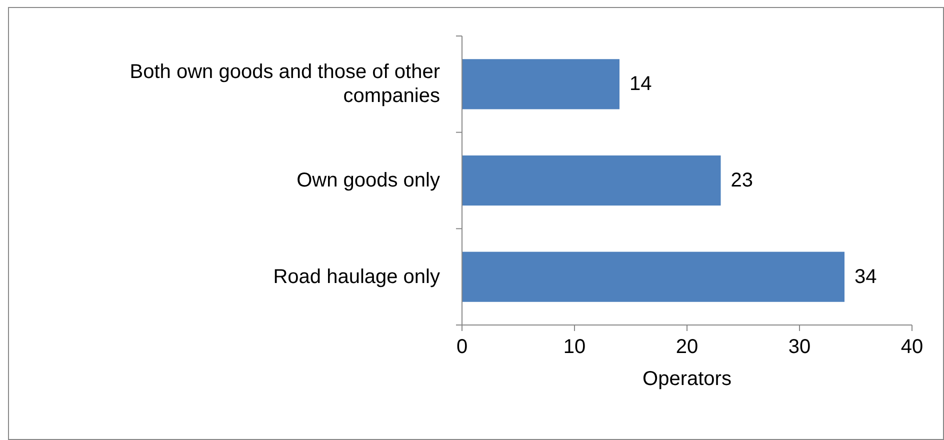 The height and width of the screenshot is (440, 944). Describe the element at coordinates (865, 277) in the screenshot. I see `data-label: 34` at that location.